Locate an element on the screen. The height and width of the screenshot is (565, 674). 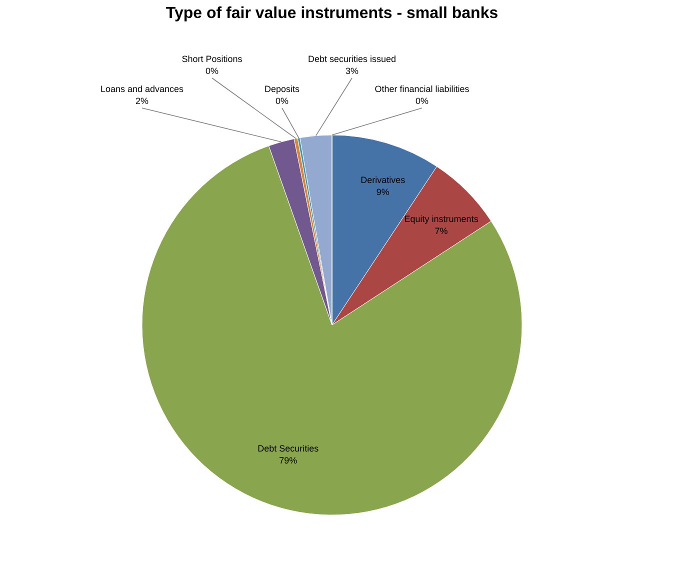
data-label: 9% is located at coordinates (383, 191).